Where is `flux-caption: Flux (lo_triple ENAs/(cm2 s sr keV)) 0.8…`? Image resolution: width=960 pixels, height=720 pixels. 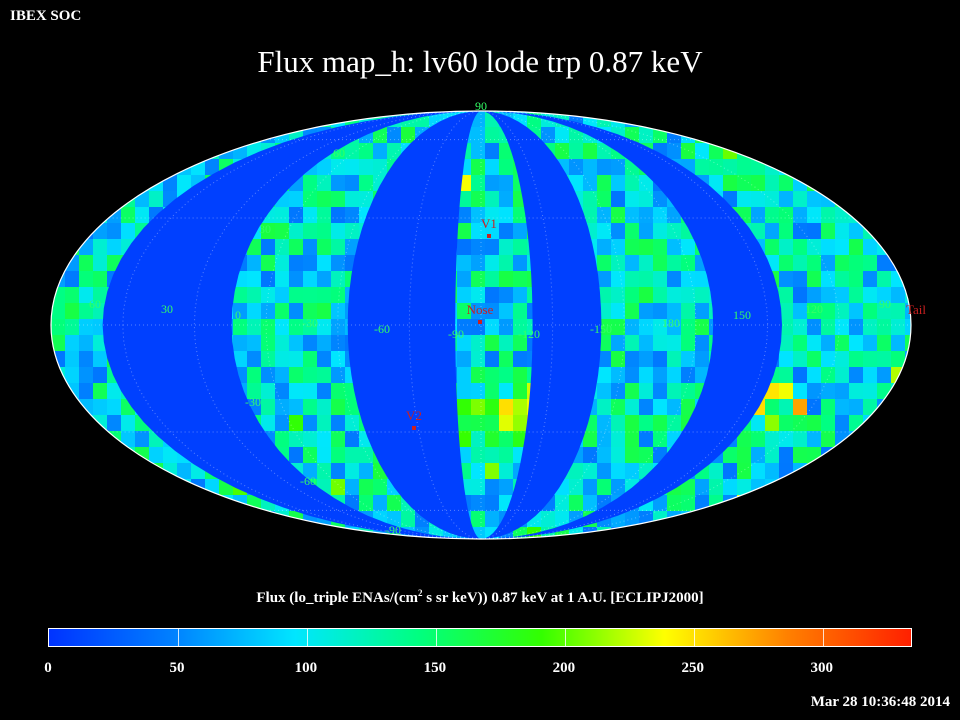
flux-caption: Flux (lo_triple ENAs/(cm2 s sr keV)) 0.8… is located at coordinates (480, 597).